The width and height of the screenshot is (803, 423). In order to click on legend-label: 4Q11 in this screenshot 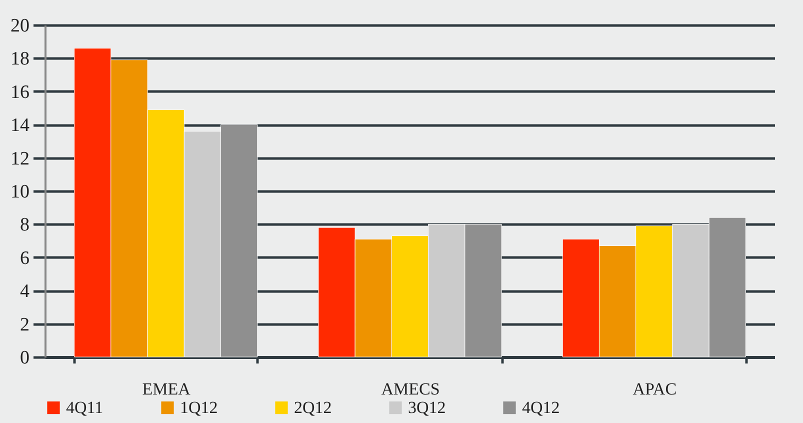, I will do `click(85, 407)`.